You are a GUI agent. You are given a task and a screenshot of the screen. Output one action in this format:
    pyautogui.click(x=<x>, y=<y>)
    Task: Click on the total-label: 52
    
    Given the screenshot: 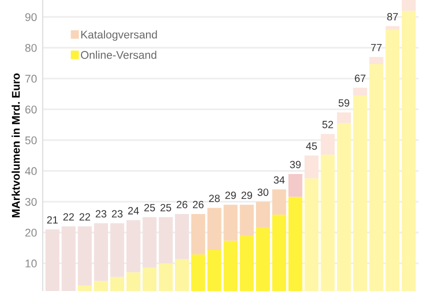 What is the action you would take?
    pyautogui.click(x=328, y=124)
    